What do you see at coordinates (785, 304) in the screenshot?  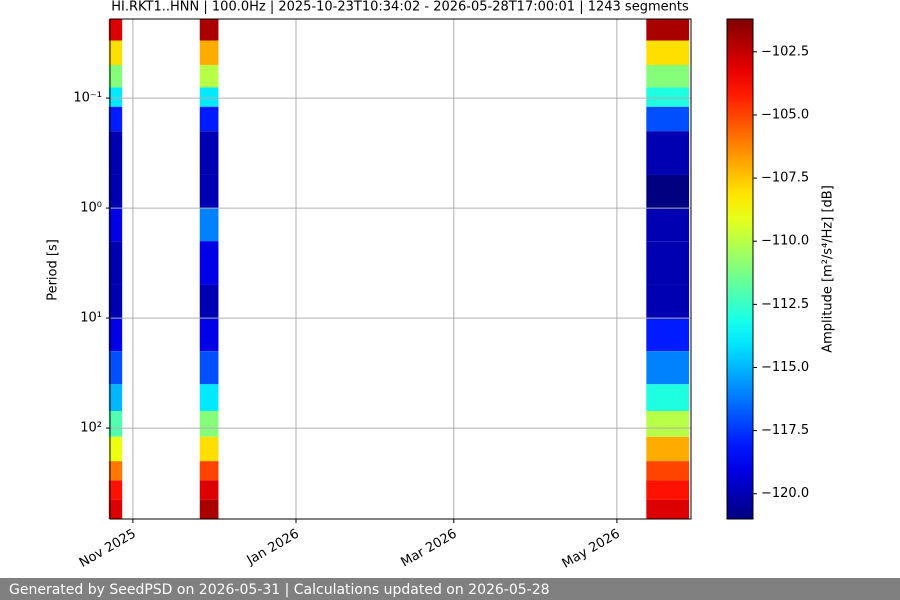 I see `colorbar-tick-label: −112.5` at bounding box center [785, 304].